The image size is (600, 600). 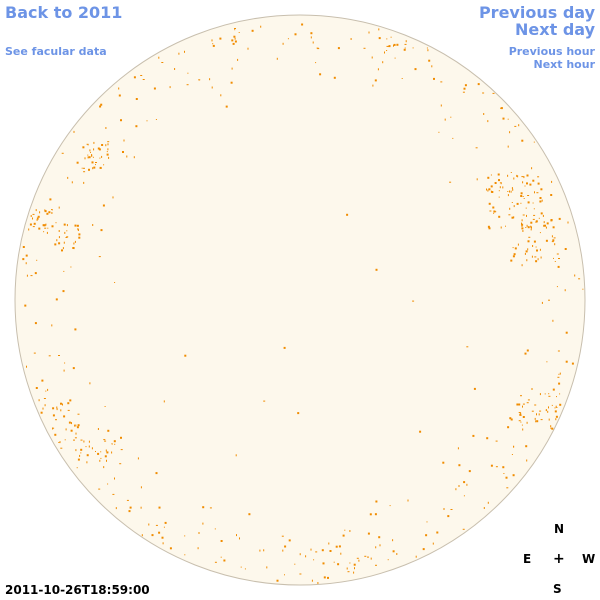 What do you see at coordinates (536, 12) in the screenshot?
I see `previous-day-link: Previous day` at bounding box center [536, 12].